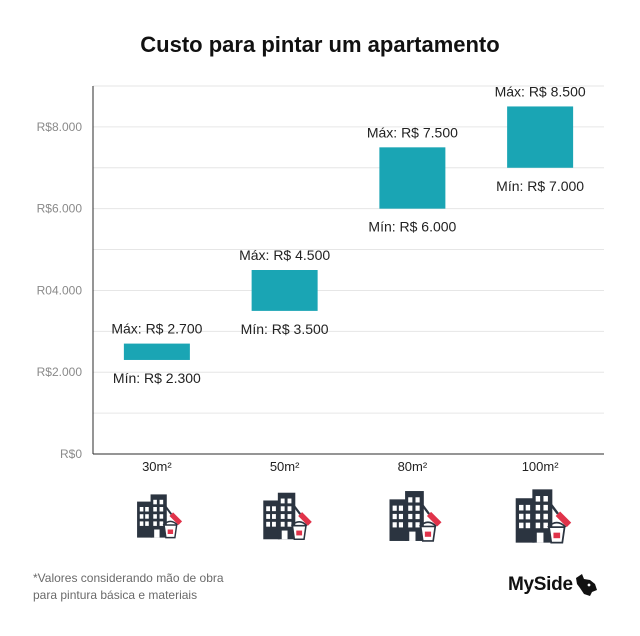  I want to click on footnote-line-1: *Valores considerando mão de obra, so click(128, 578).